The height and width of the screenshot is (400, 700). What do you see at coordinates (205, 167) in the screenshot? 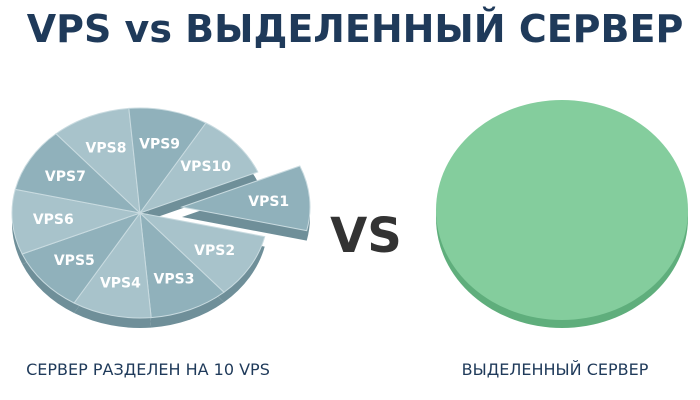
I see `slice-label: VPS10` at bounding box center [205, 167].